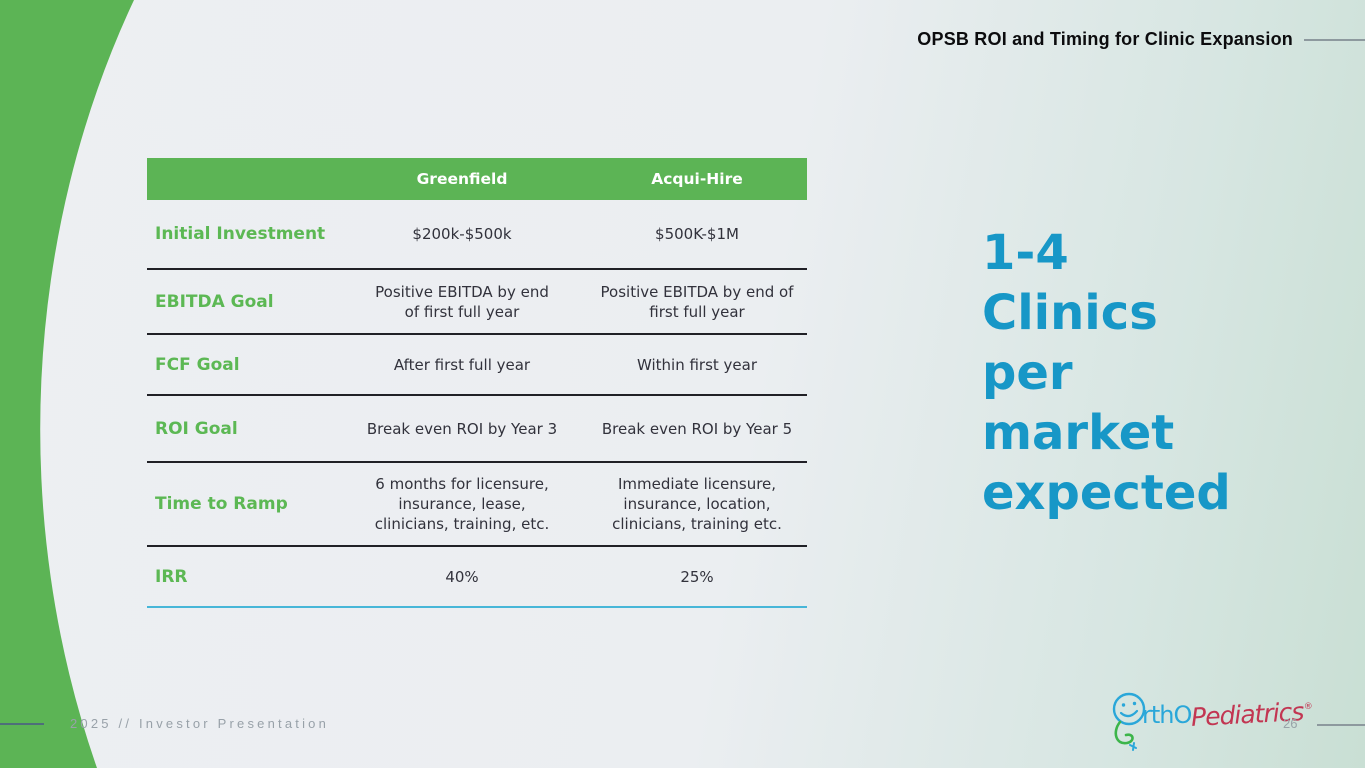 The height and width of the screenshot is (768, 1365). I want to click on headline-line: expected, so click(1106, 493).